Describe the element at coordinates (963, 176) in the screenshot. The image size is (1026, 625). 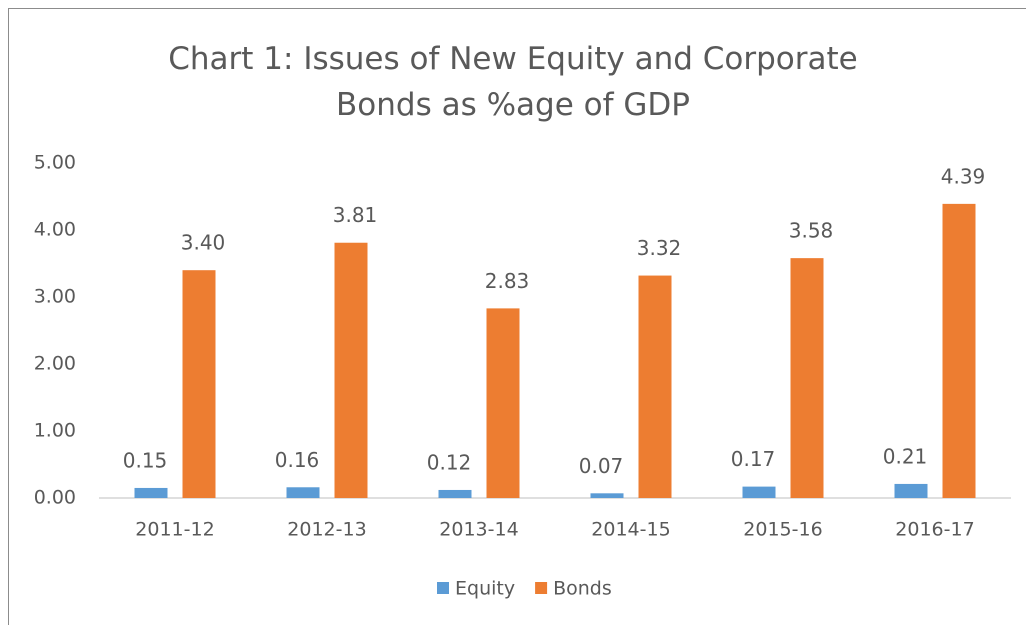
I see `data-label: 4.39` at that location.